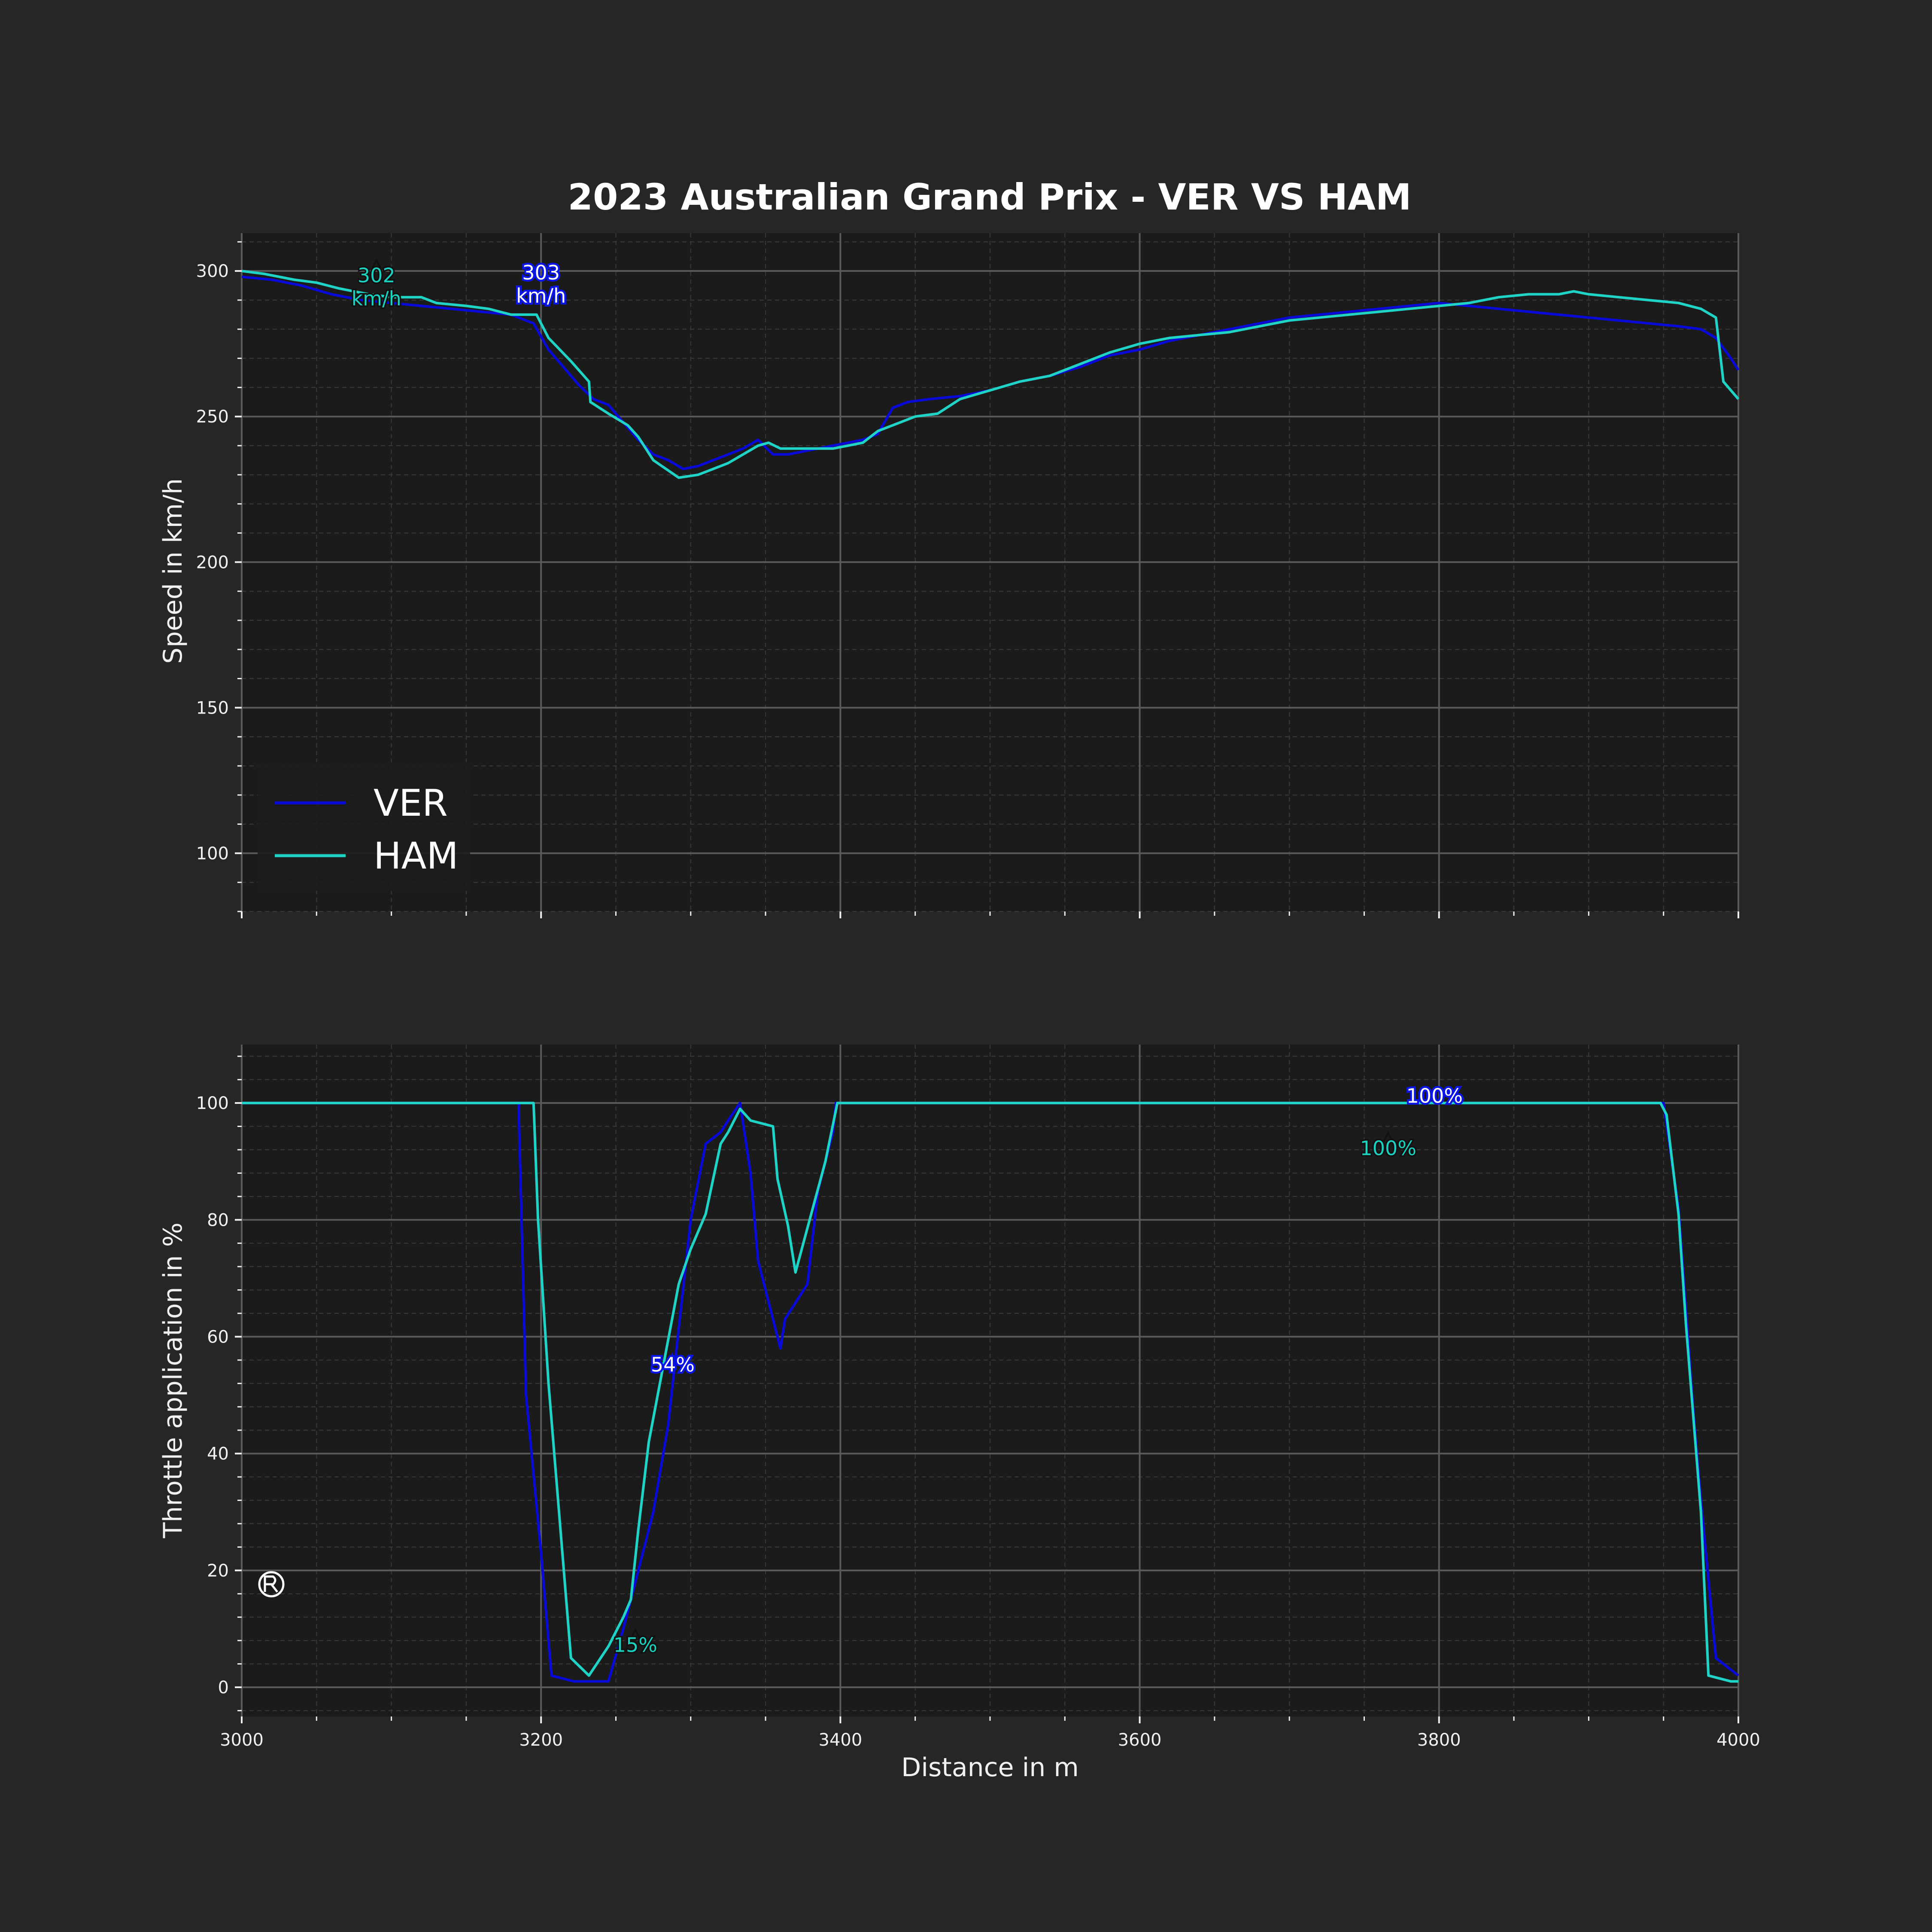 The height and width of the screenshot is (1932, 1932). I want to click on speed-y-axis-label: Speed in km/h, so click(173, 571).